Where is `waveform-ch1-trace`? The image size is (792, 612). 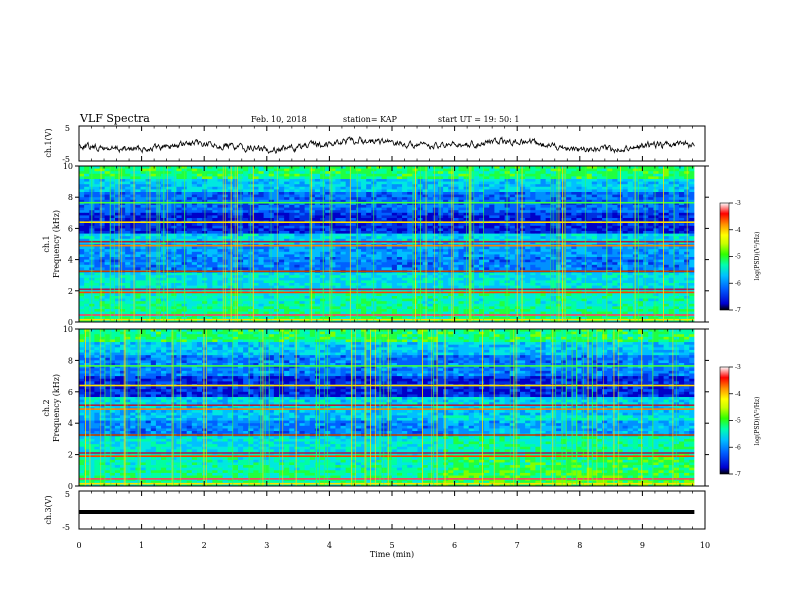 waveform-ch1-trace is located at coordinates (386, 145).